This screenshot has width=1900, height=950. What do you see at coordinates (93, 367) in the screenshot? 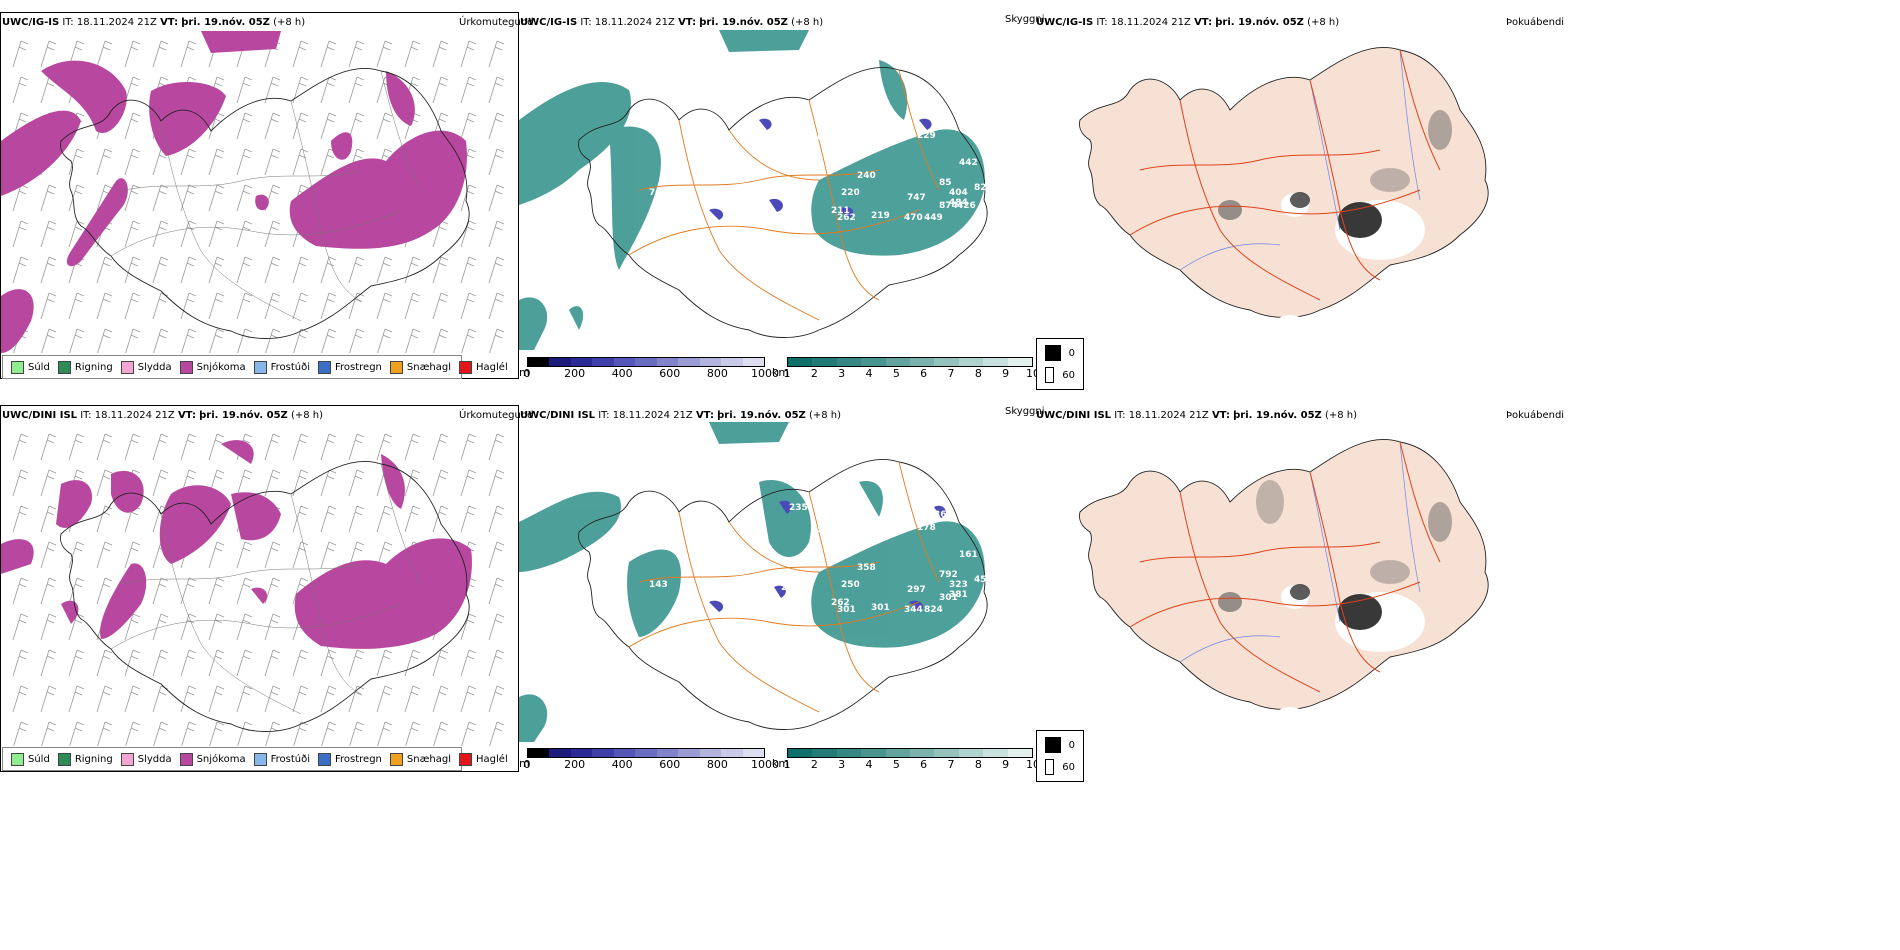
I see `legend-label: Rigning` at bounding box center [93, 367].